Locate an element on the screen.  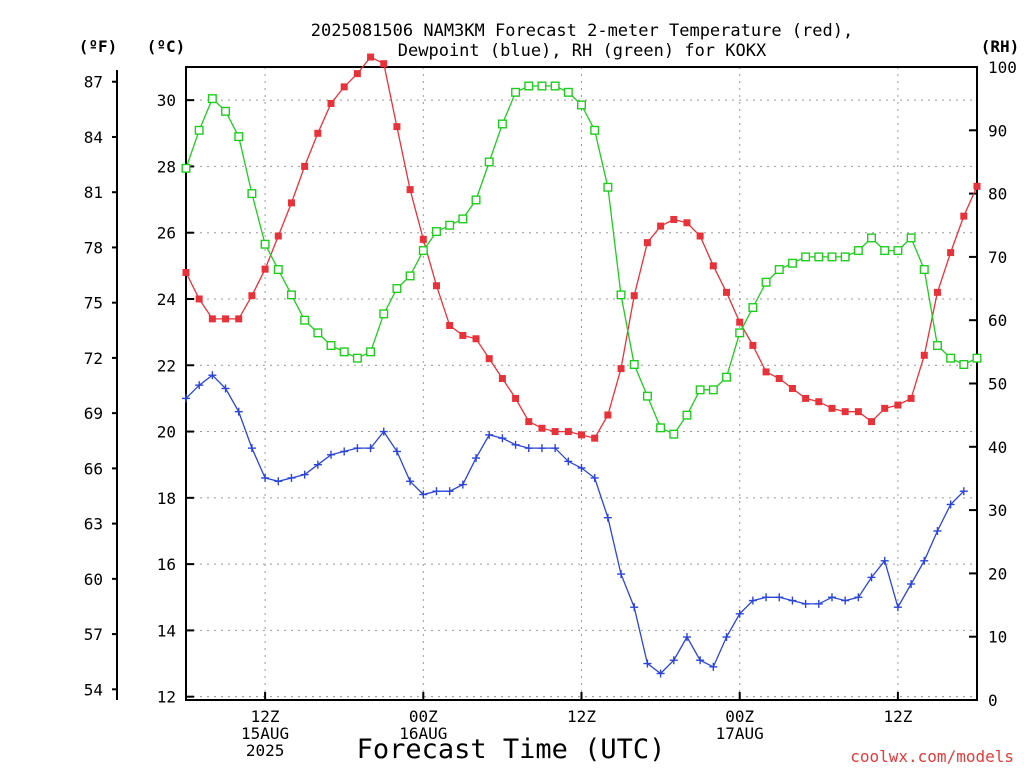
rh-tick-label: 10 is located at coordinates (997, 637).